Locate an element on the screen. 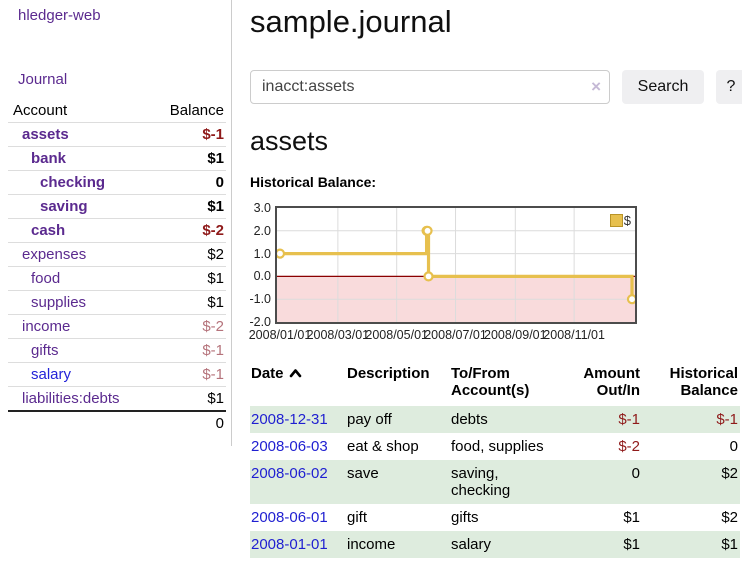 This screenshot has height=582, width=742. x-axis-tick: 2008/07/01 is located at coordinates (455, 335).